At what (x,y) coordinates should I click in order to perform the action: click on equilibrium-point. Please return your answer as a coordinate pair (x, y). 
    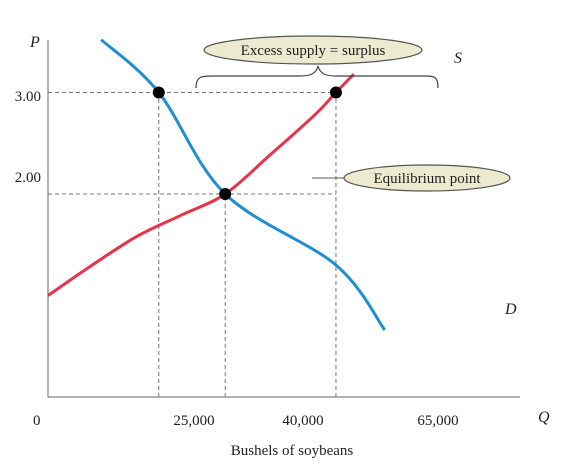
    Looking at the image, I should click on (225, 194).